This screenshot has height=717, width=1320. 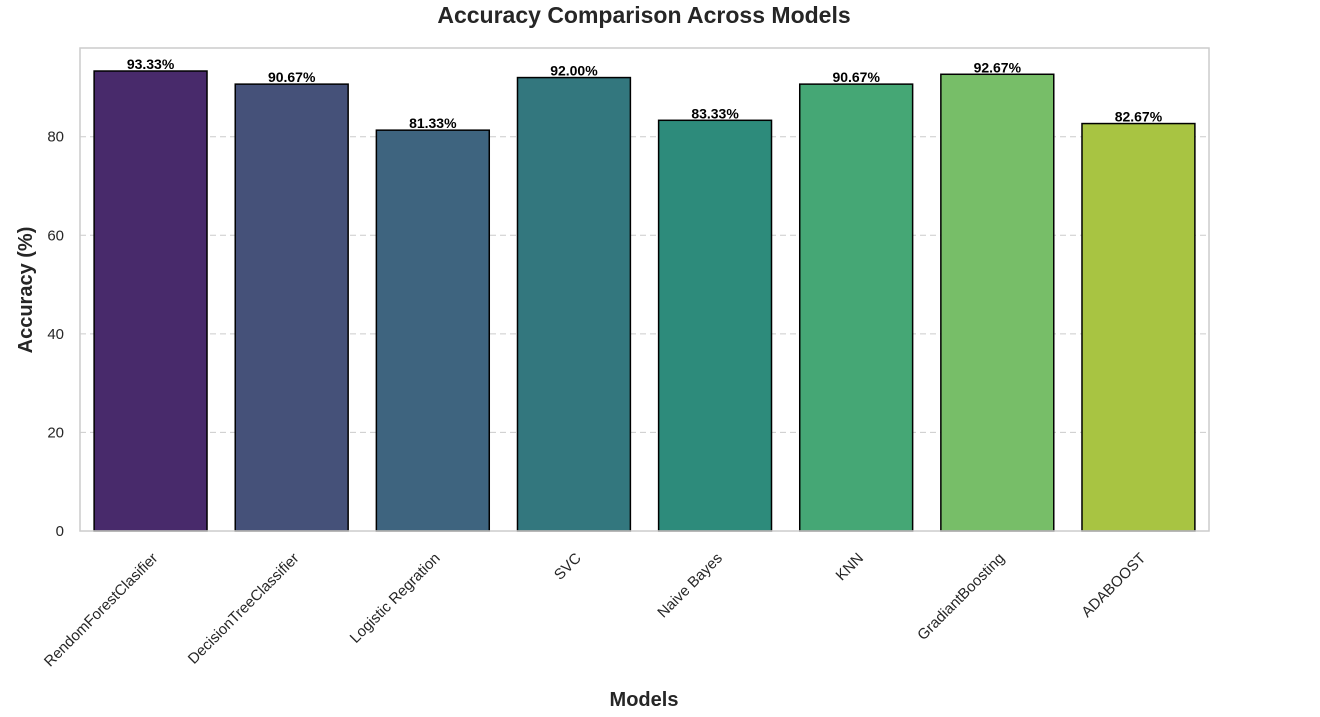 I want to click on data-label: 92.00%, so click(x=574, y=71).